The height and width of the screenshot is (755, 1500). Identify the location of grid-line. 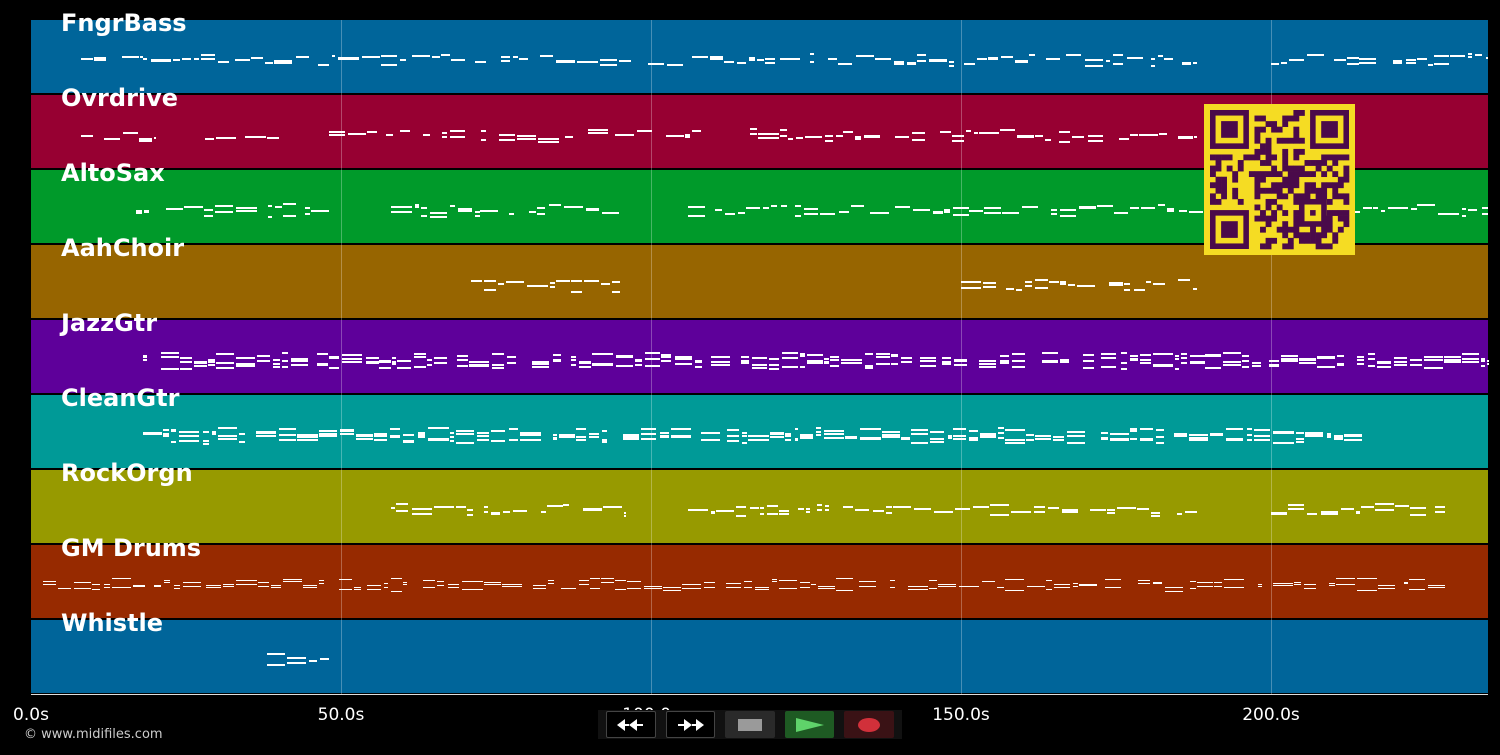
(651, 357).